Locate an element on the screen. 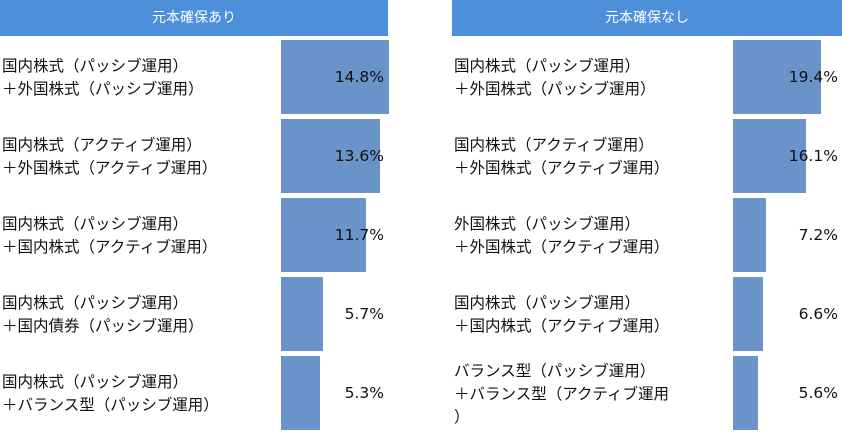 Image resolution: width=842 pixels, height=435 pixels. value-label: 5.7% is located at coordinates (364, 314).